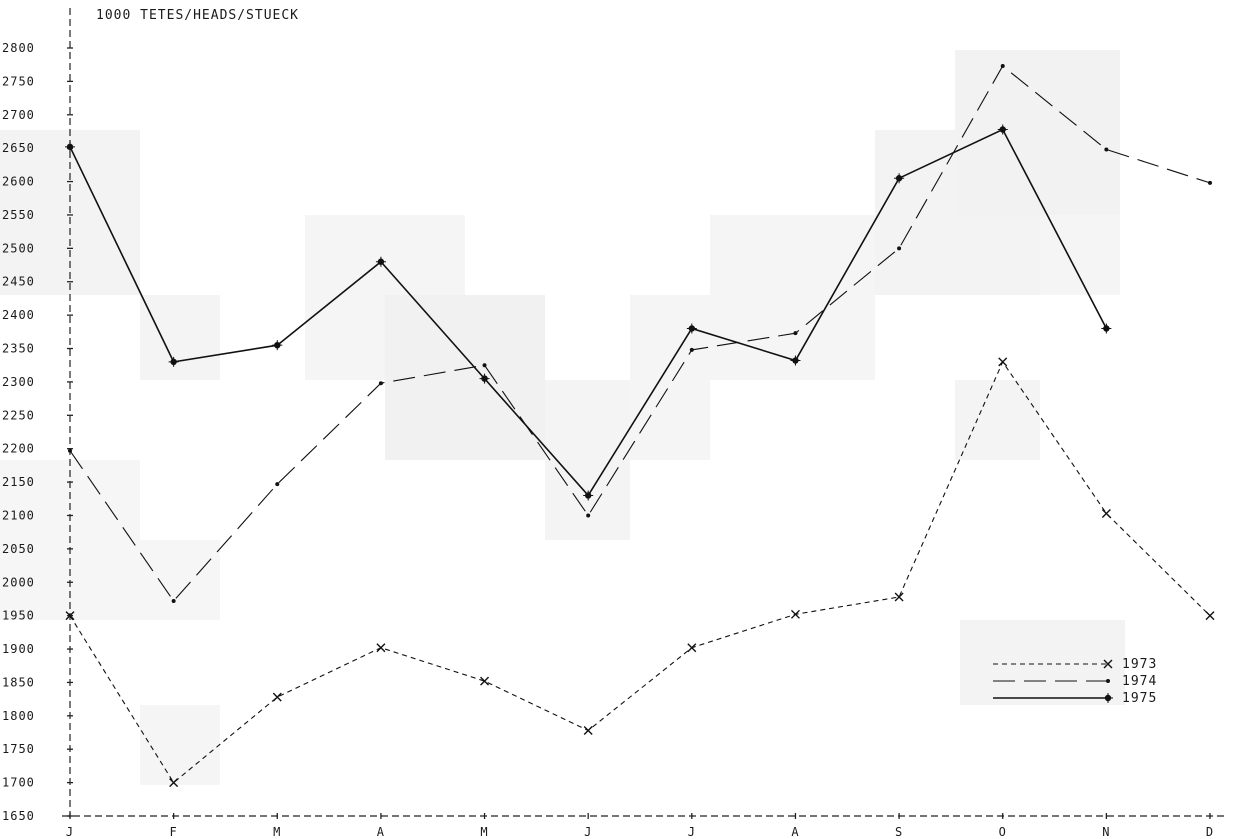 The image size is (1241, 839). What do you see at coordinates (1106, 832) in the screenshot?
I see `x-tick-label: N` at bounding box center [1106, 832].